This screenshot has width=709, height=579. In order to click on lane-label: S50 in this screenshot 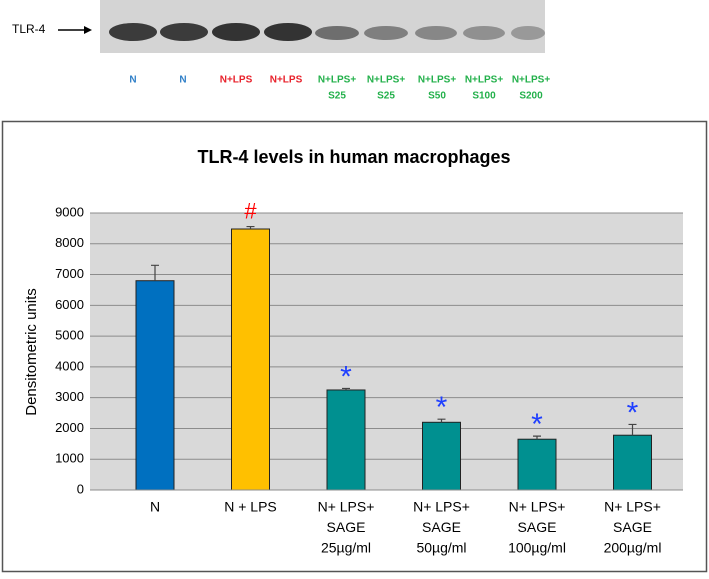, I will do `click(437, 96)`.